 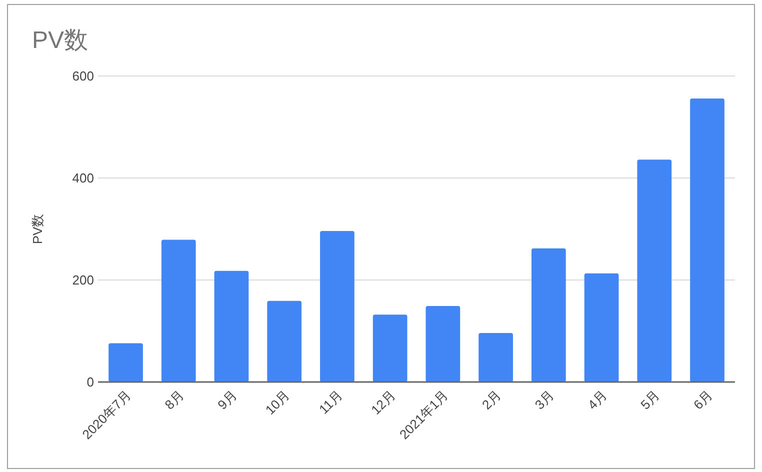 What do you see at coordinates (83, 280) in the screenshot?
I see `y-tick-label: 200` at bounding box center [83, 280].